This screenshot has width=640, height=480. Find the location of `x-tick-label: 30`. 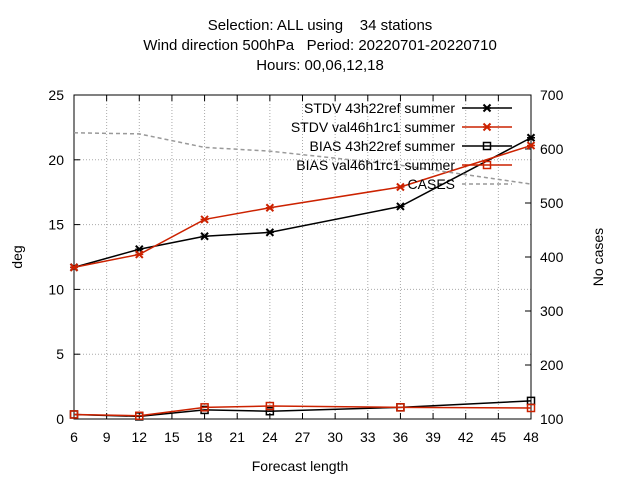

x-tick-label: 30 is located at coordinates (335, 437).